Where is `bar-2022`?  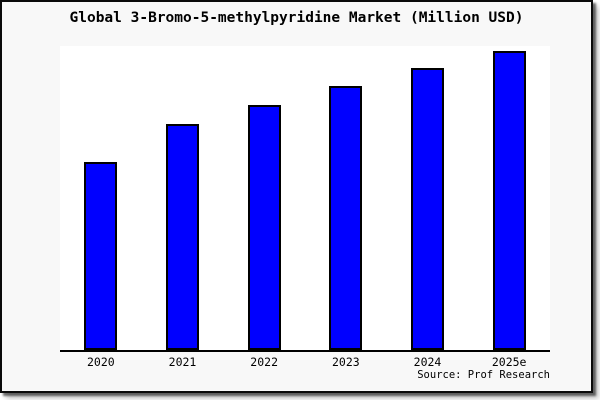
bar-2022 is located at coordinates (264, 227).